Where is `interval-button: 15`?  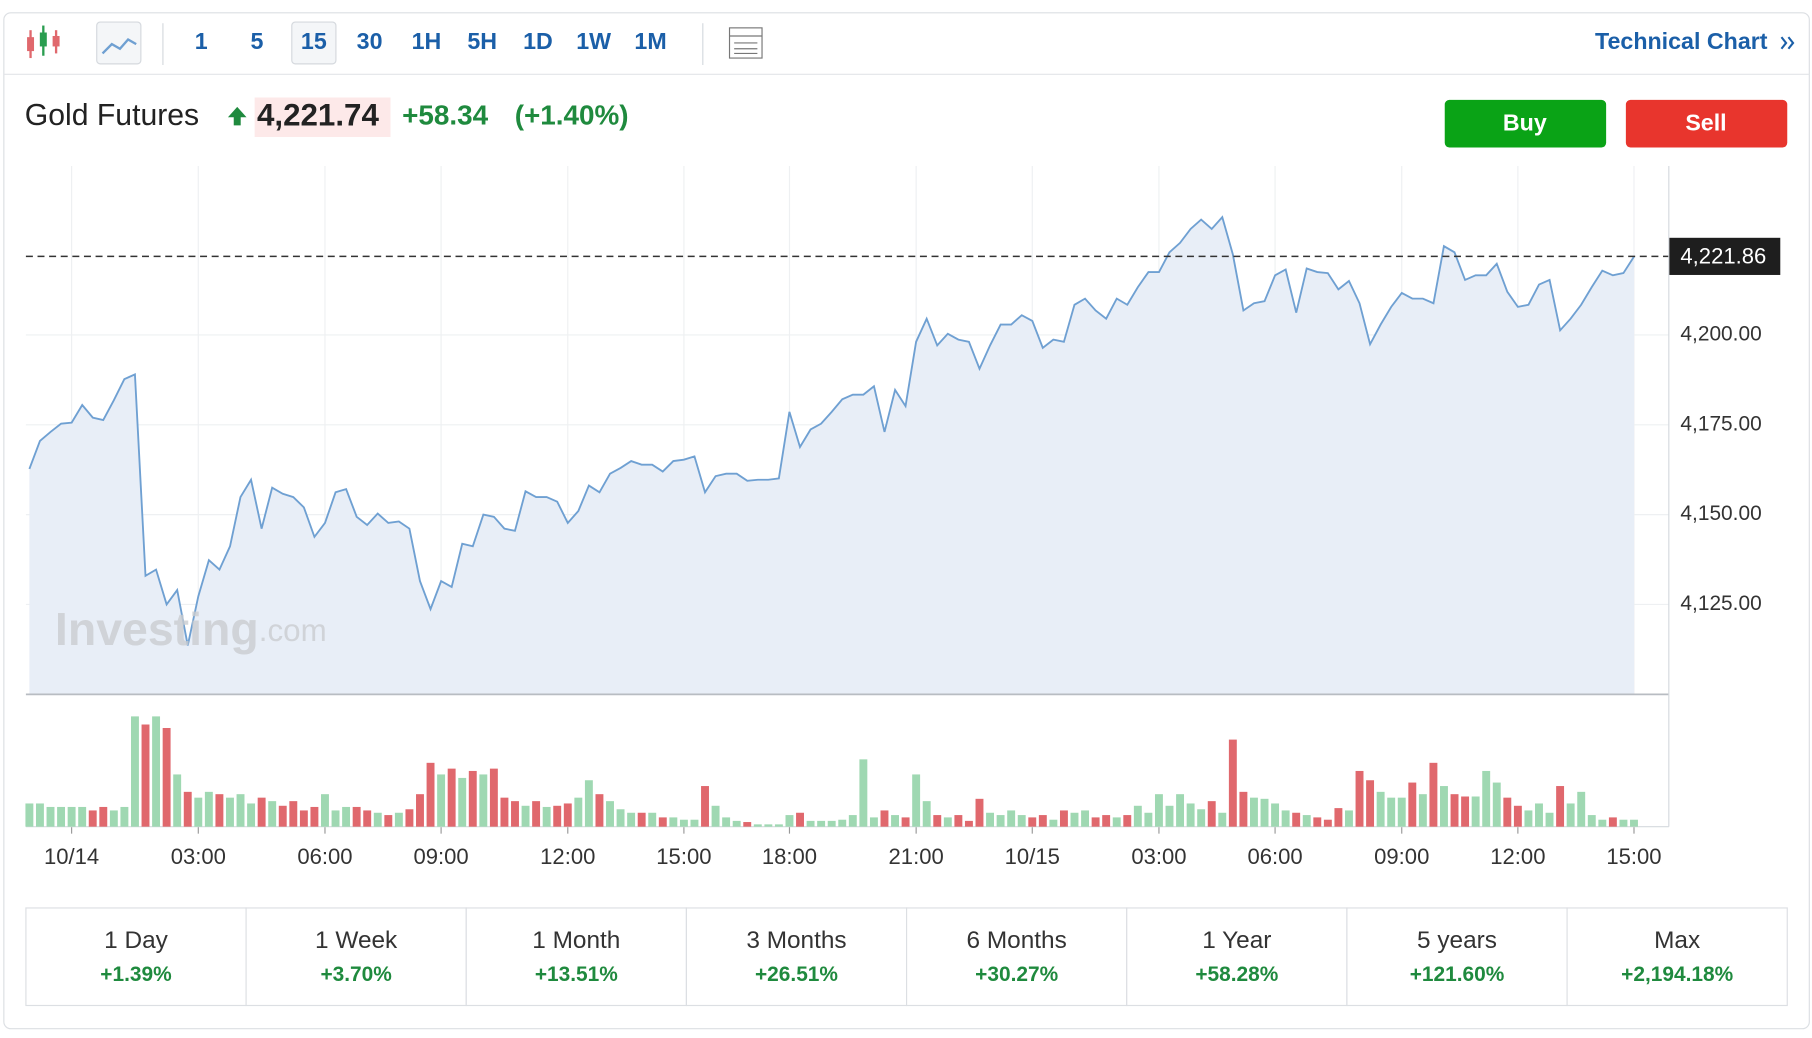
interval-button: 15 is located at coordinates (314, 43).